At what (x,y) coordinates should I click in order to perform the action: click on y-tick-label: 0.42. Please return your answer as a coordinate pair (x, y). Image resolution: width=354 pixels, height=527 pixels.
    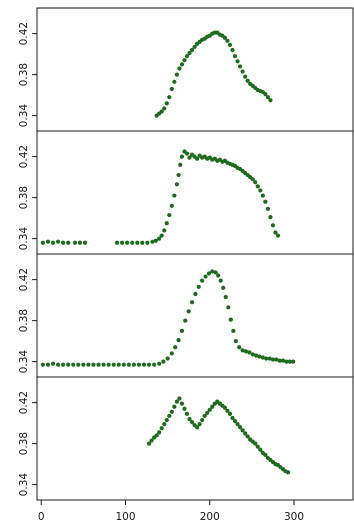
    Looking at the image, I should click on (24, 402).